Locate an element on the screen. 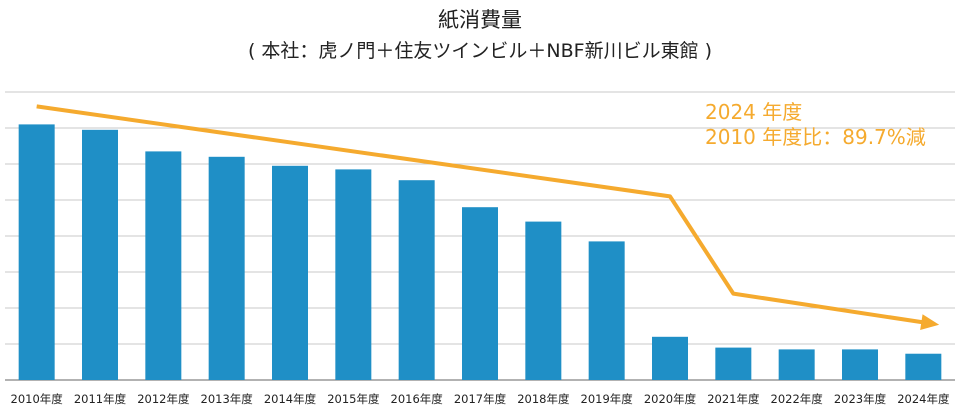 The height and width of the screenshot is (407, 960). x-tick-label: 2010年度 is located at coordinates (37, 399).